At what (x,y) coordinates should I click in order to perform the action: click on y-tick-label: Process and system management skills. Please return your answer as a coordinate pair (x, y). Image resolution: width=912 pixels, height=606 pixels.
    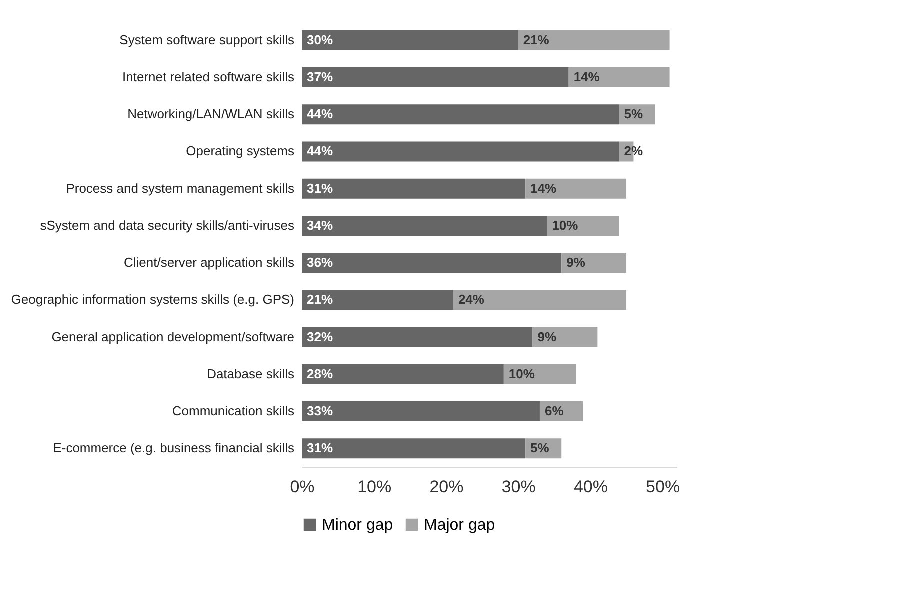
    Looking at the image, I should click on (180, 188).